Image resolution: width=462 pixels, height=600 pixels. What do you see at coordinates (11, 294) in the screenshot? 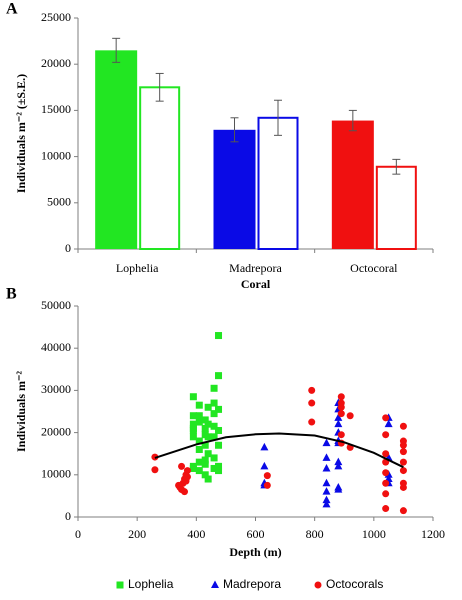
I see `panel-label: B` at bounding box center [11, 294].